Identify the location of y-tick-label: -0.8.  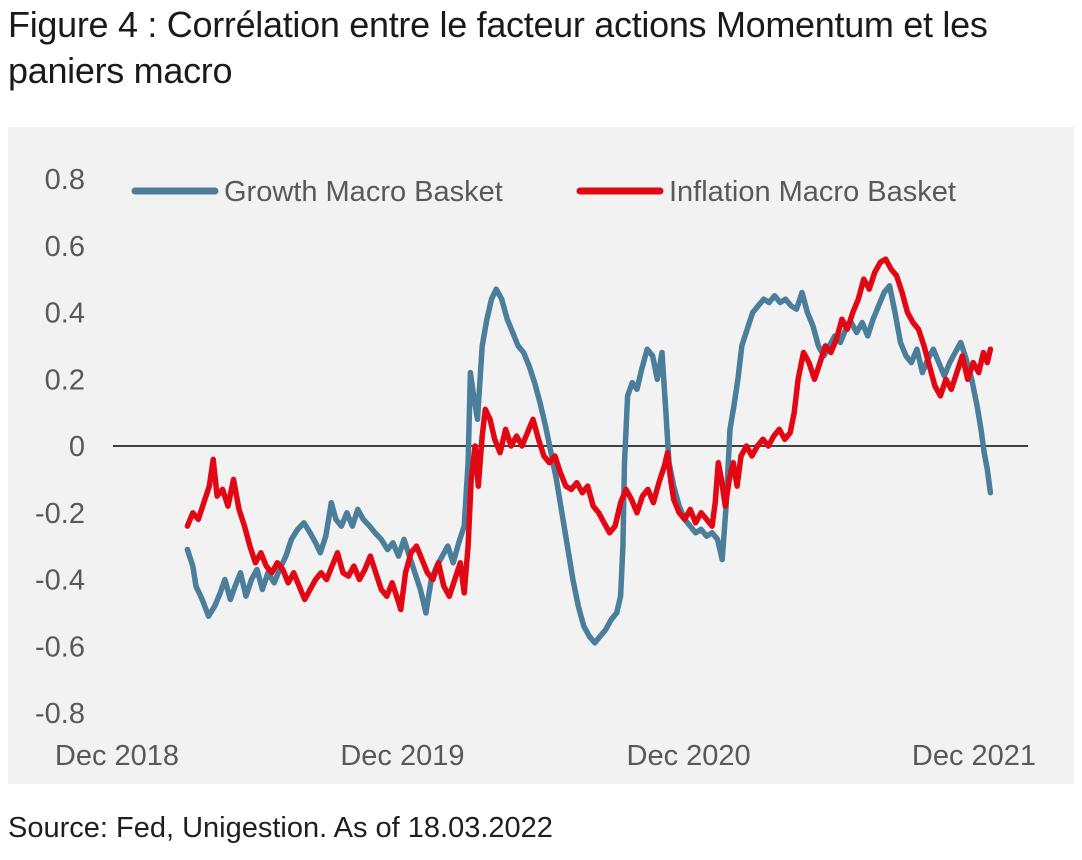
(60, 714).